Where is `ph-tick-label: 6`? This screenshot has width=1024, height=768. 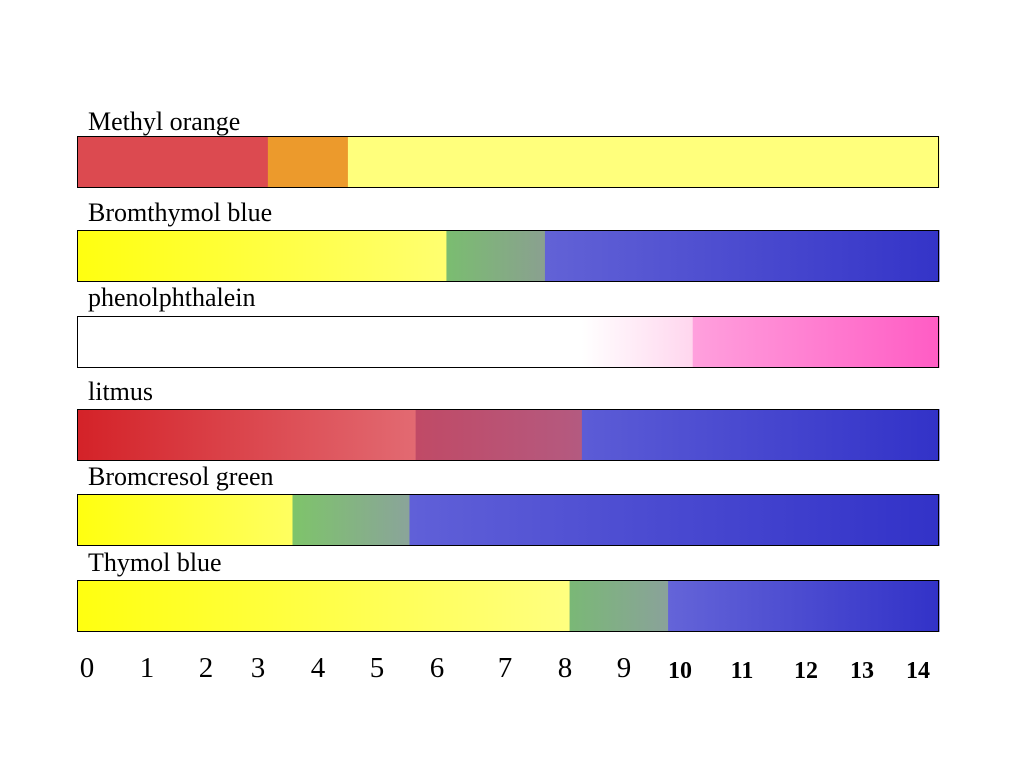 ph-tick-label: 6 is located at coordinates (437, 668).